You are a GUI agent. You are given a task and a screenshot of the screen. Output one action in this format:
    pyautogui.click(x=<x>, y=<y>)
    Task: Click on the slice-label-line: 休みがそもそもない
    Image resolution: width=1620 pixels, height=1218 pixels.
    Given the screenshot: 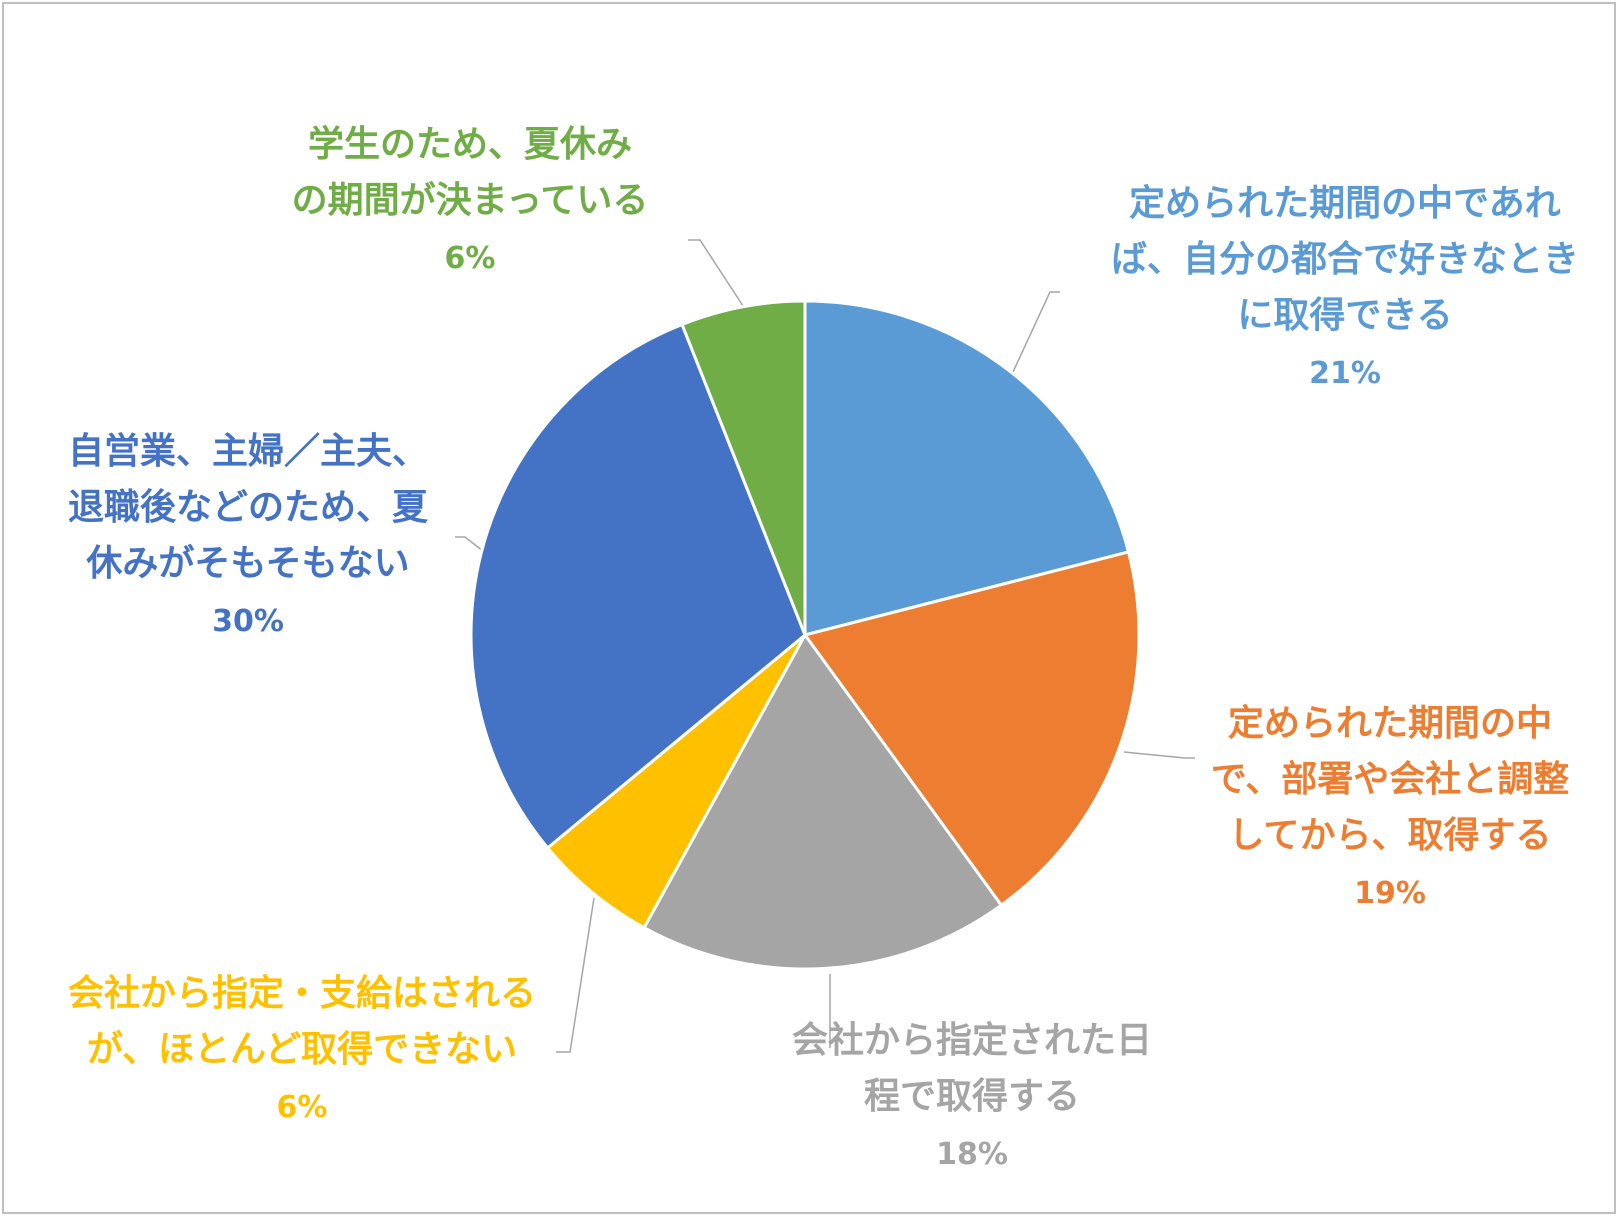 What is the action you would take?
    pyautogui.click(x=247, y=563)
    